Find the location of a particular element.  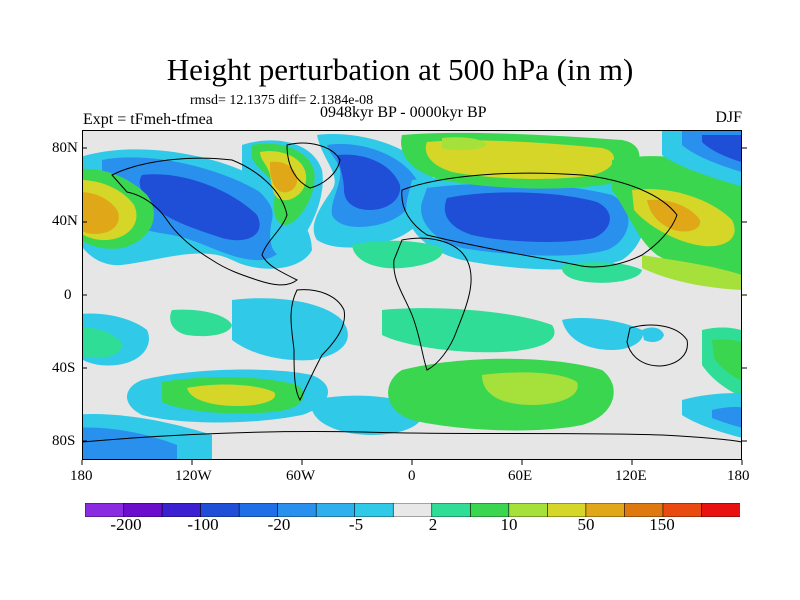

coast-north-america is located at coordinates (204, 221).